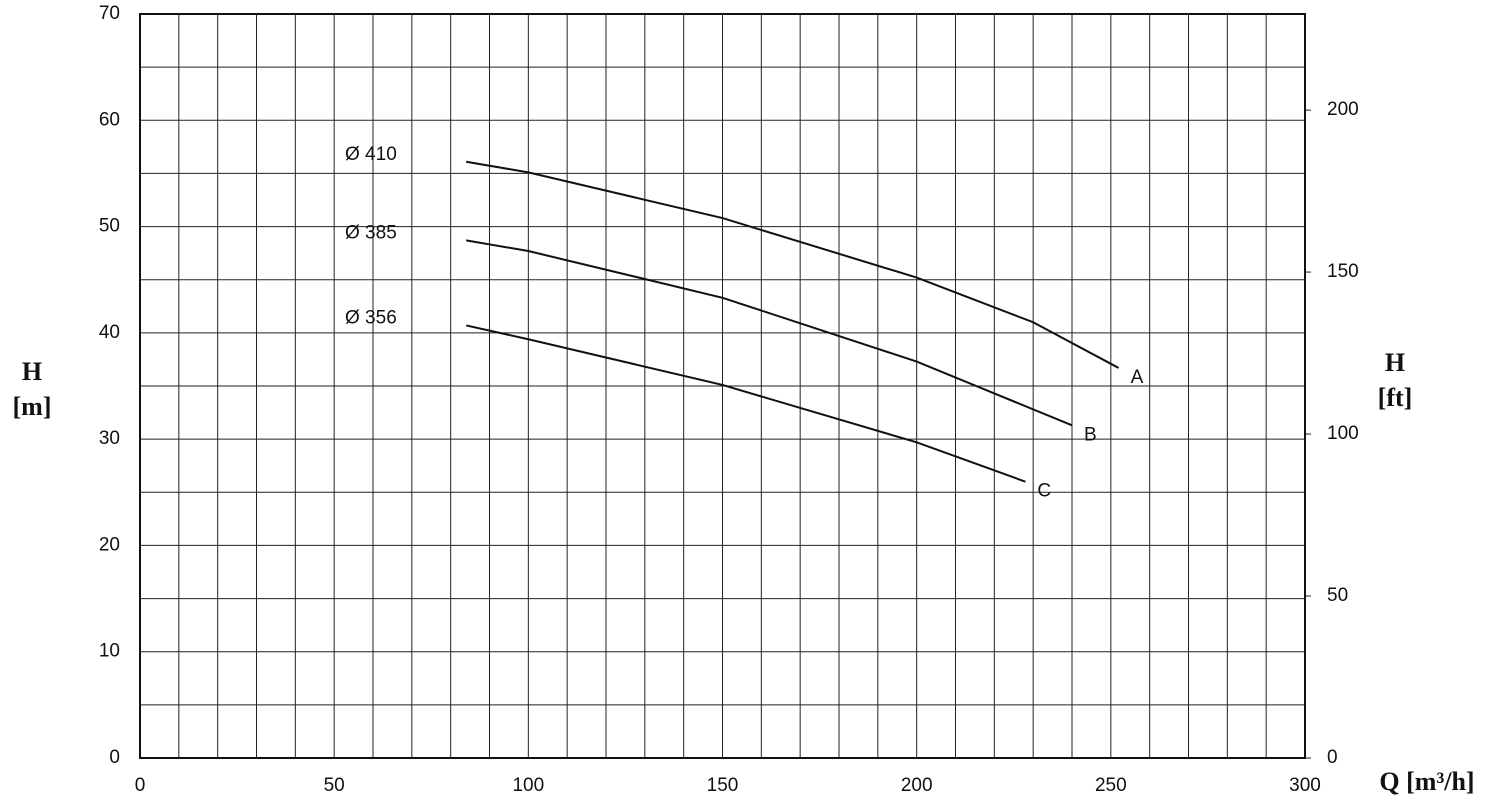  I want to click on x-tick-label: 300, so click(1305, 785).